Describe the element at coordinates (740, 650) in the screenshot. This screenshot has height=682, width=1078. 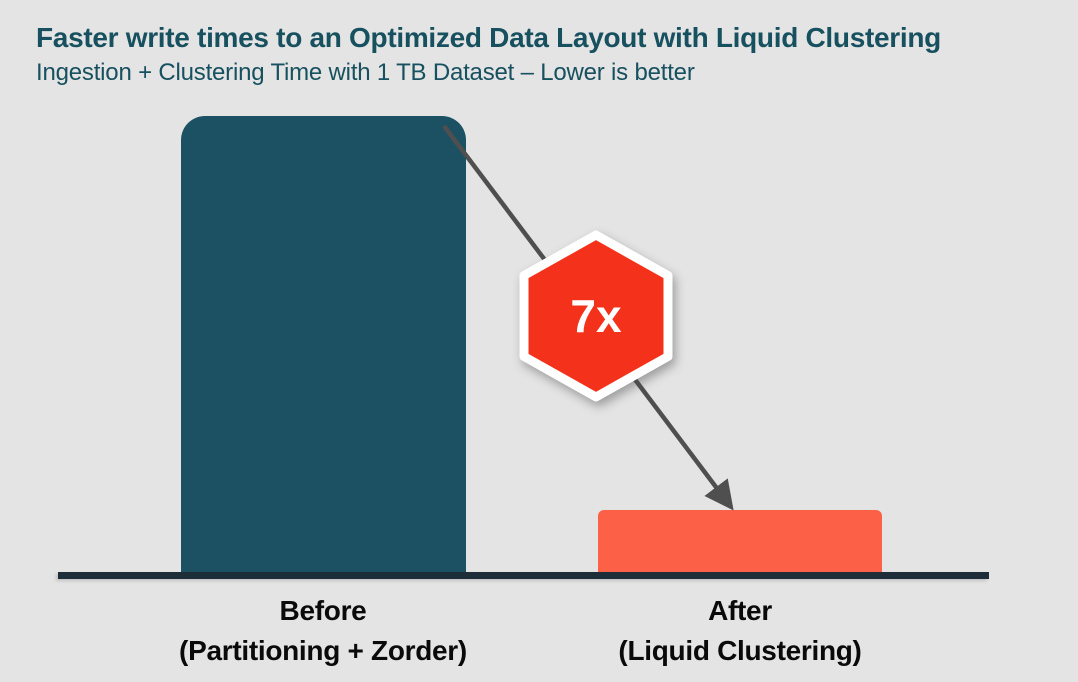
I see `x-label-after-line2: (Liquid Clustering)` at that location.